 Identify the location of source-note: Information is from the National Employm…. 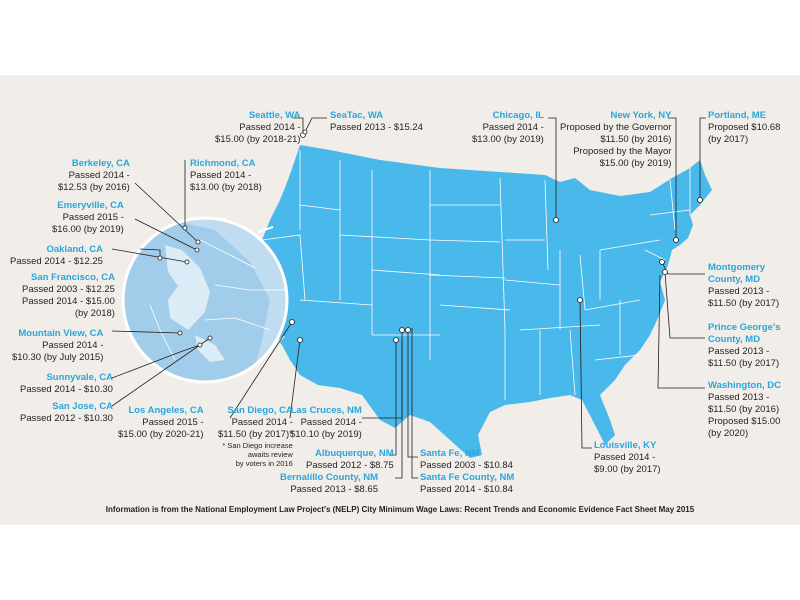
(400, 509).